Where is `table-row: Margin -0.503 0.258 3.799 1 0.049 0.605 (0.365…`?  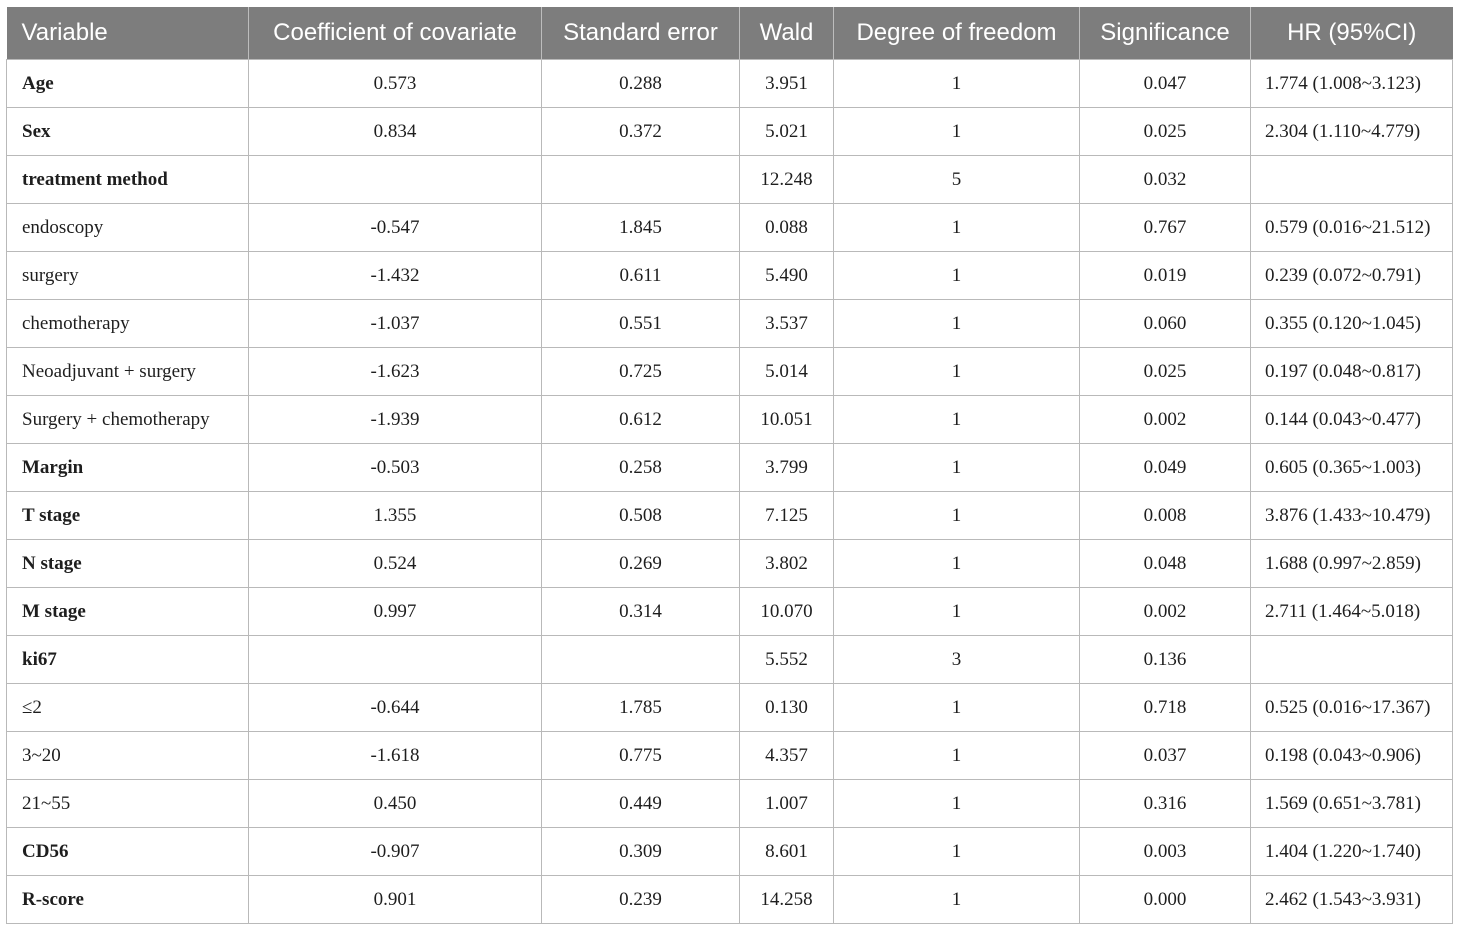 table-row: Margin -0.503 0.258 3.799 1 0.049 0.605 (0.365… is located at coordinates (729, 467).